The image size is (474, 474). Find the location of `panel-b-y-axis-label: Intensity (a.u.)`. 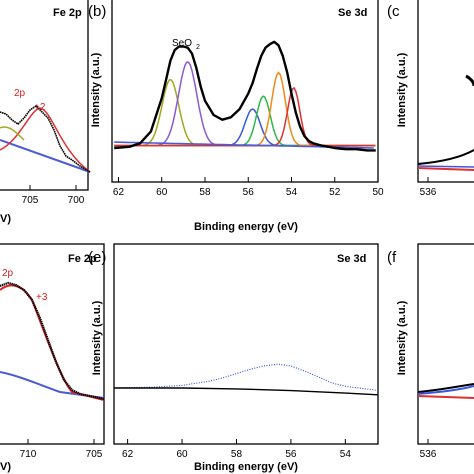

panel-b-y-axis-label: Intensity (a.u.) is located at coordinates (96, 89).